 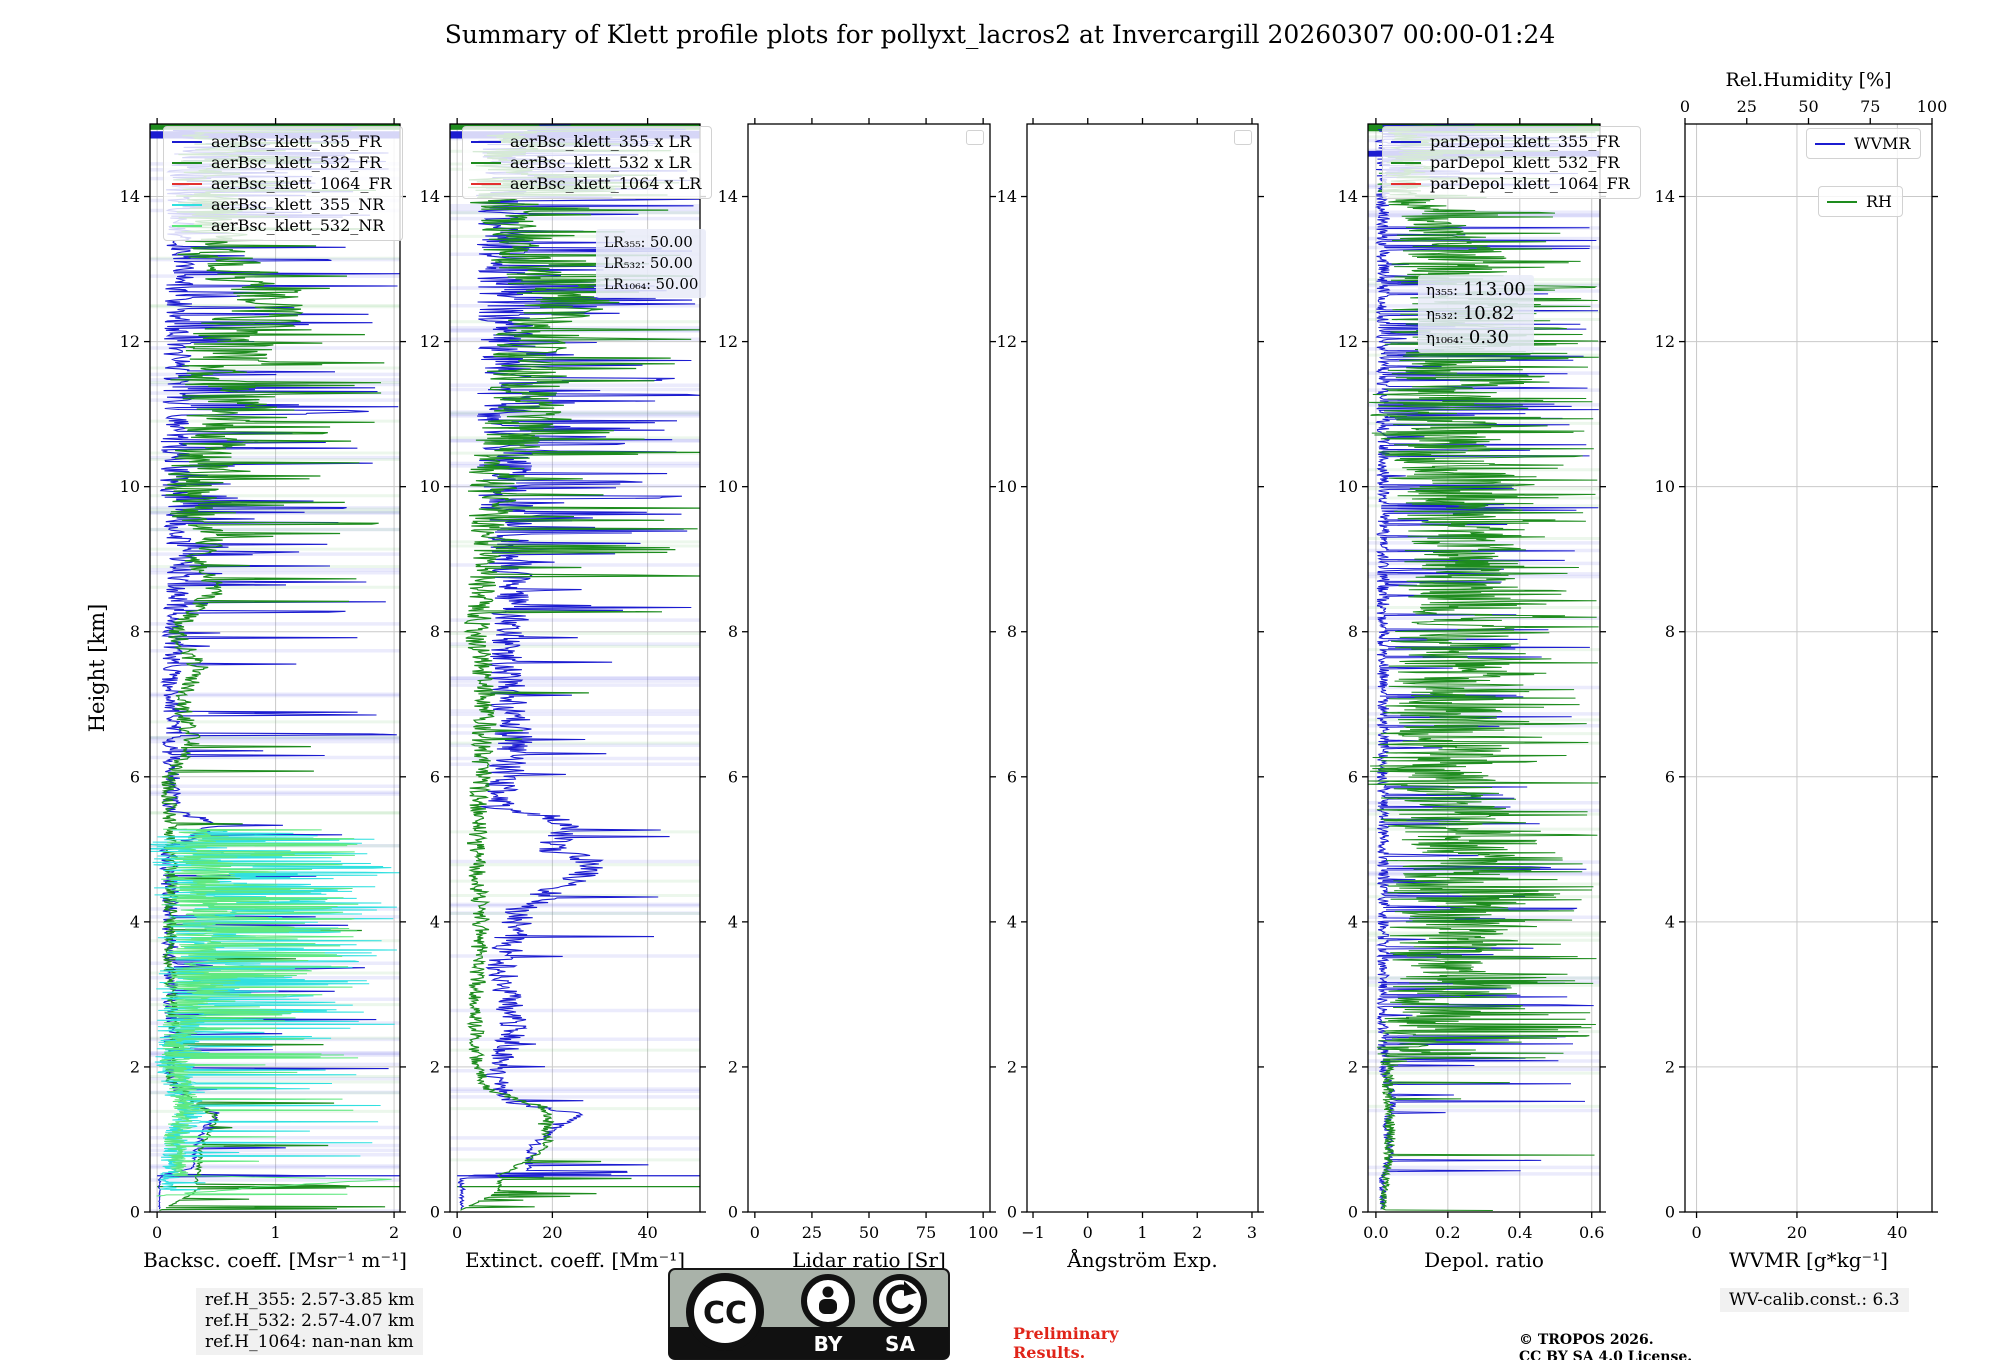 What do you see at coordinates (1808, 80) in the screenshot?
I see `top-axis-label: Rel.Humidity [%]` at bounding box center [1808, 80].